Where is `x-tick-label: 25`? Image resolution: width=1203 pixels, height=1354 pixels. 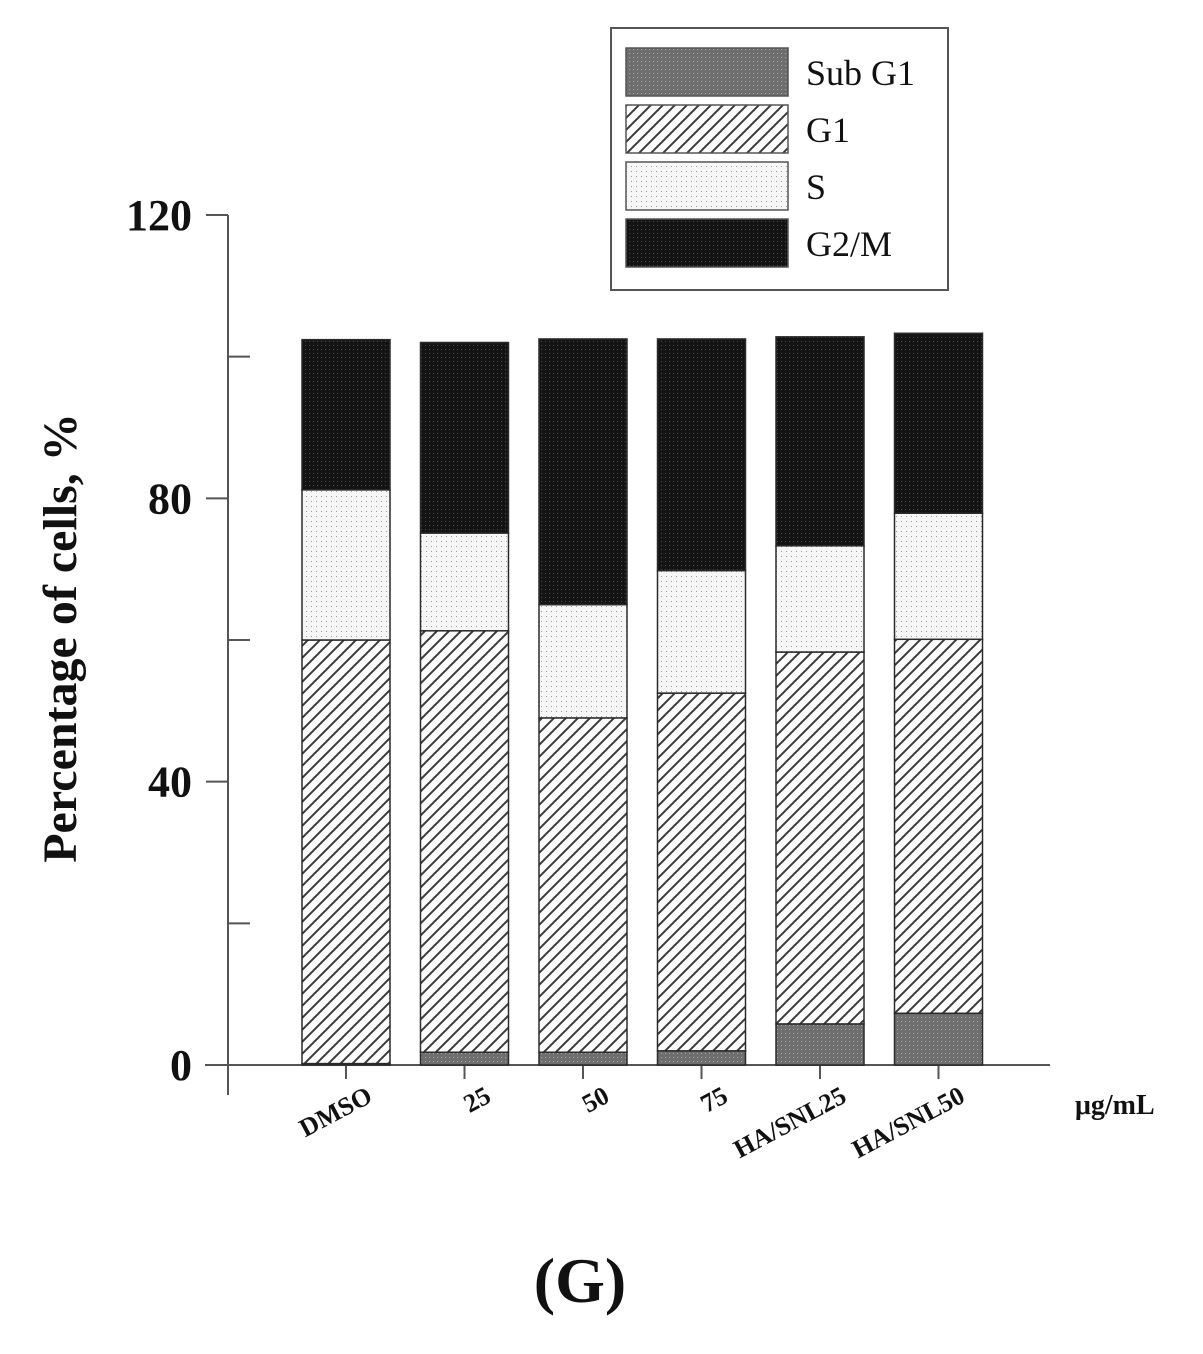
x-tick-label: 25 is located at coordinates (477, 1100).